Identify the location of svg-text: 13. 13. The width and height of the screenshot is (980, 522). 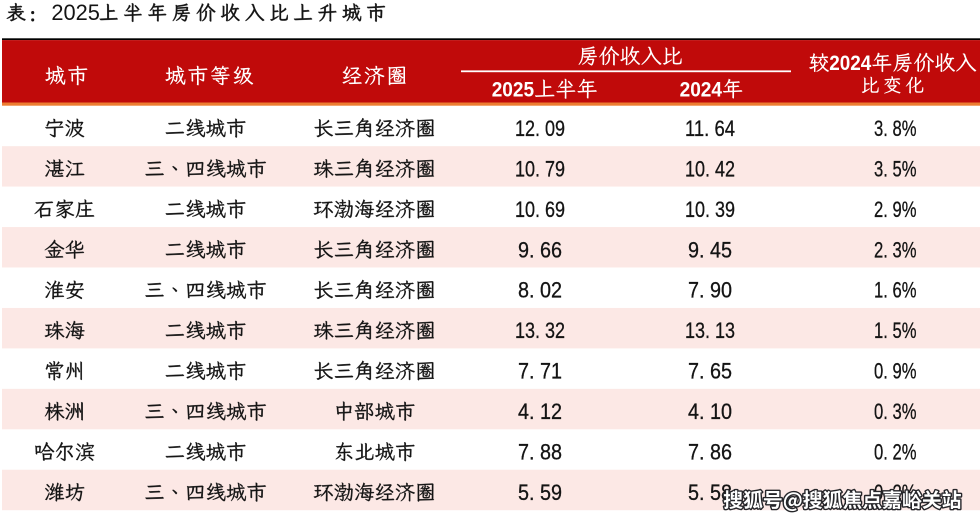
(710, 330).